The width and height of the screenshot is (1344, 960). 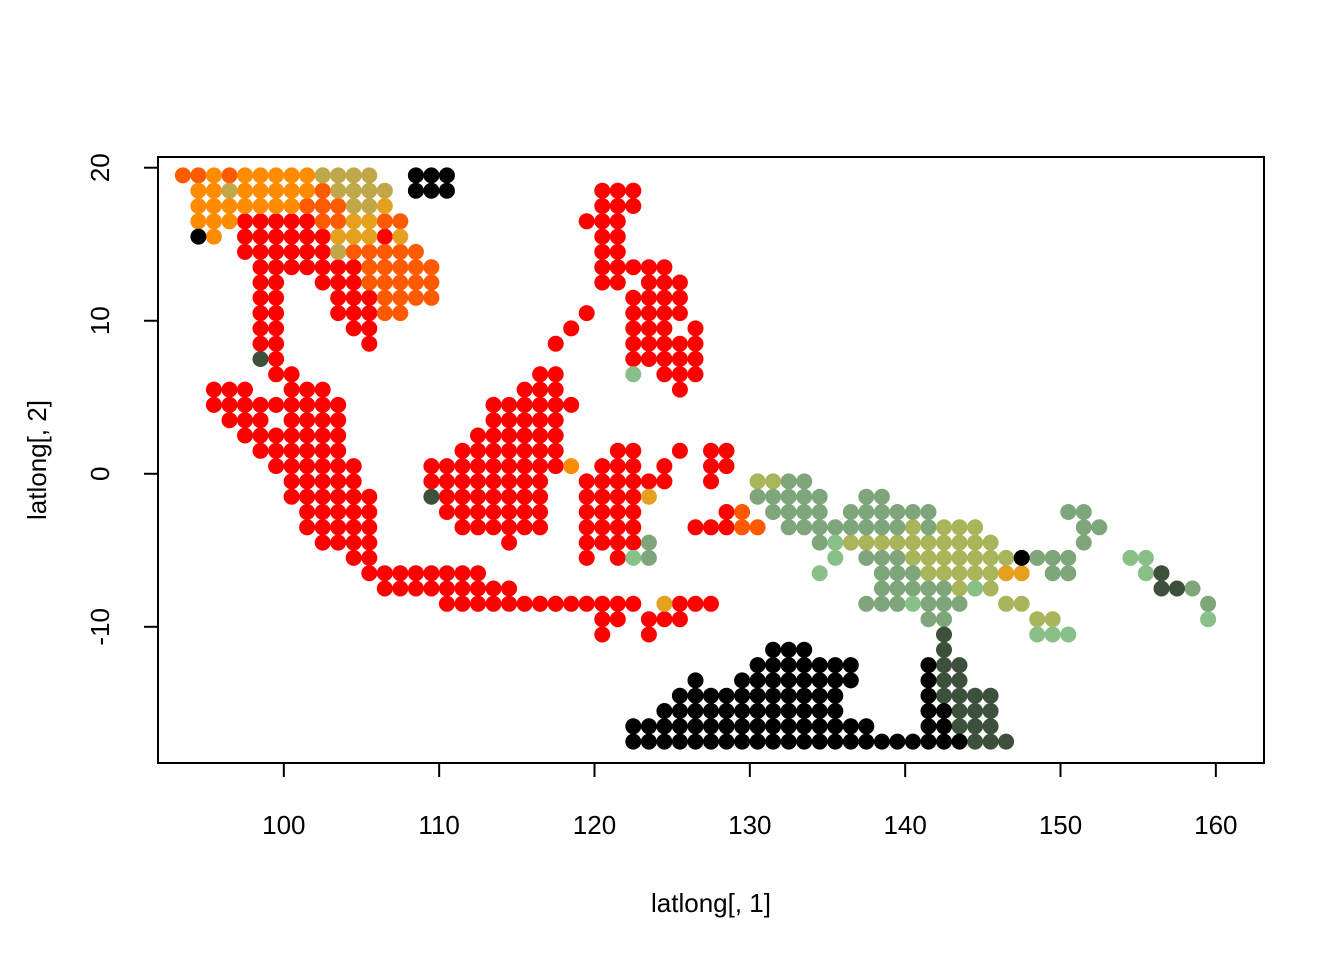 What do you see at coordinates (283, 825) in the screenshot?
I see `x-tick-label: 100` at bounding box center [283, 825].